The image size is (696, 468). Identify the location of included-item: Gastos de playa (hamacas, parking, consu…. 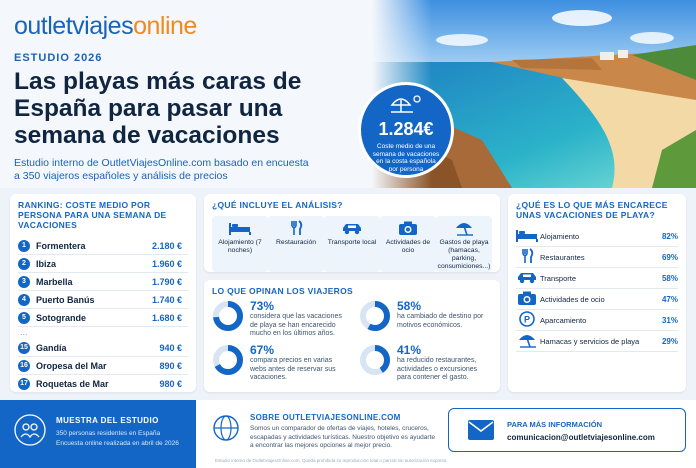
(464, 244).